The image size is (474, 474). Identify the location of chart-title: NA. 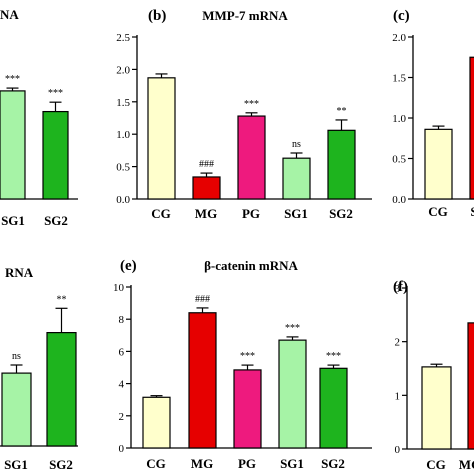
(9, 14).